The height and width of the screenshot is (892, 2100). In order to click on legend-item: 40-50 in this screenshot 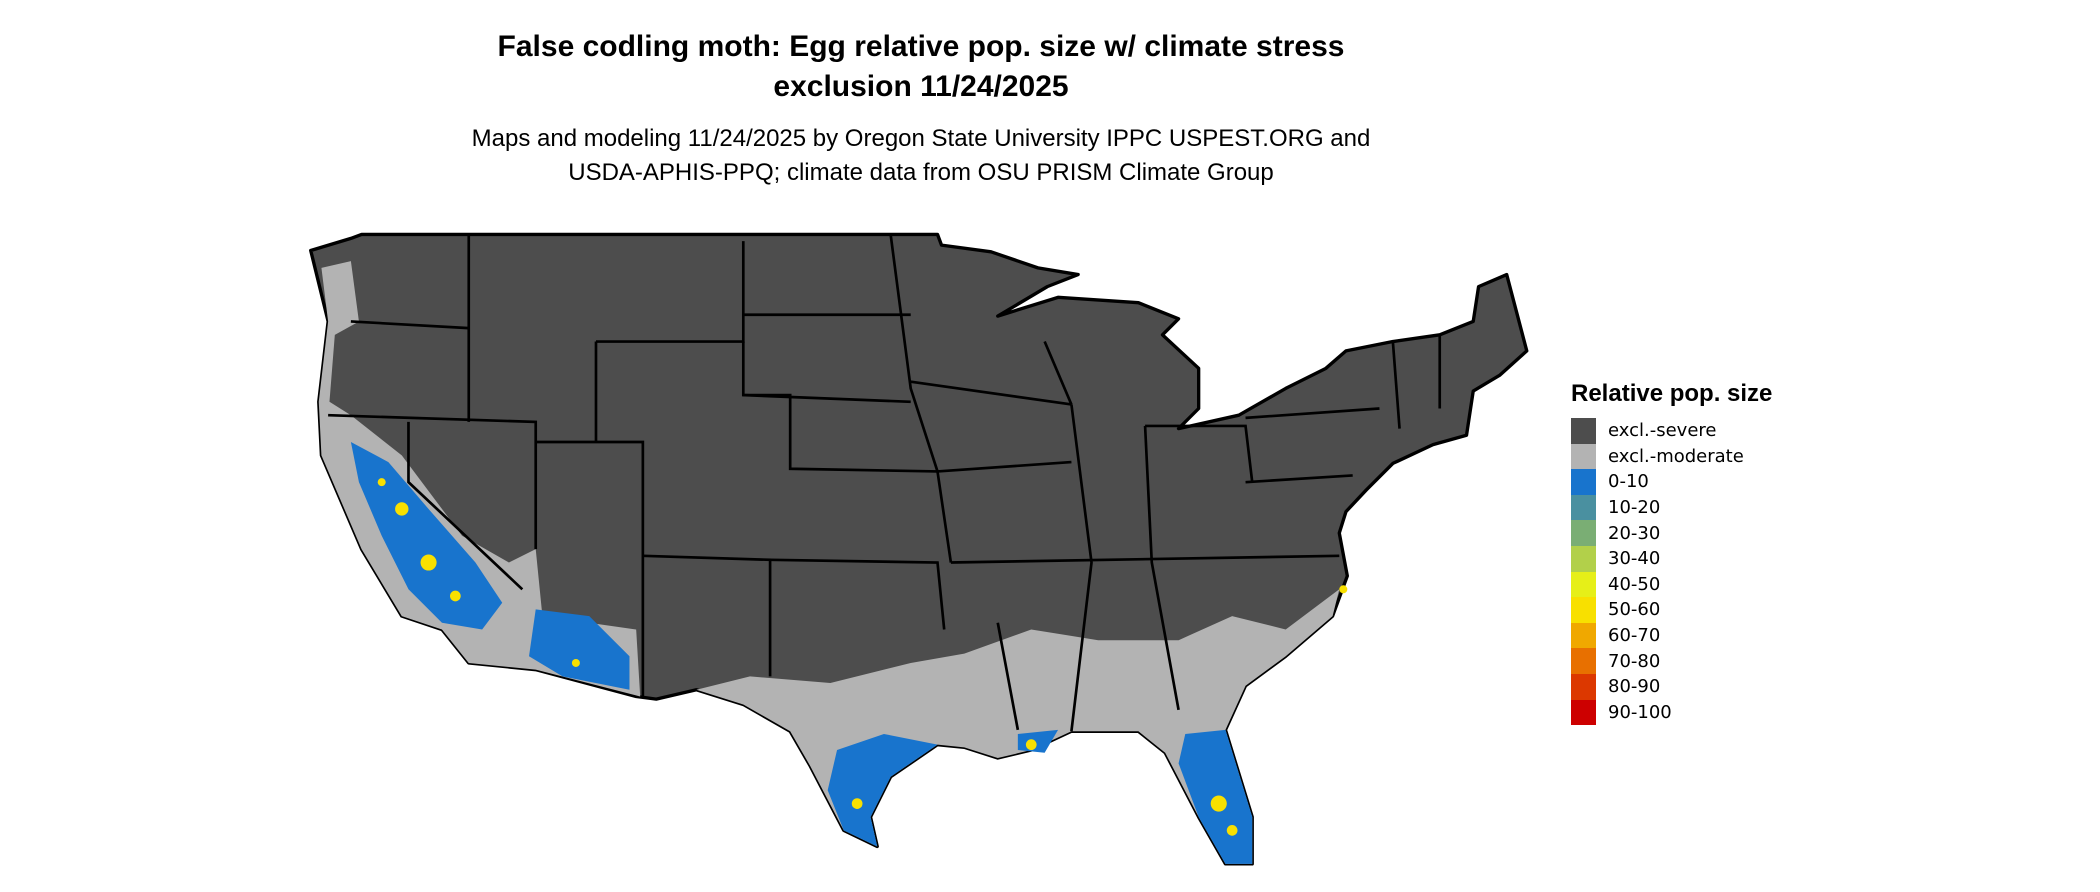, I will do `click(1671, 584)`.